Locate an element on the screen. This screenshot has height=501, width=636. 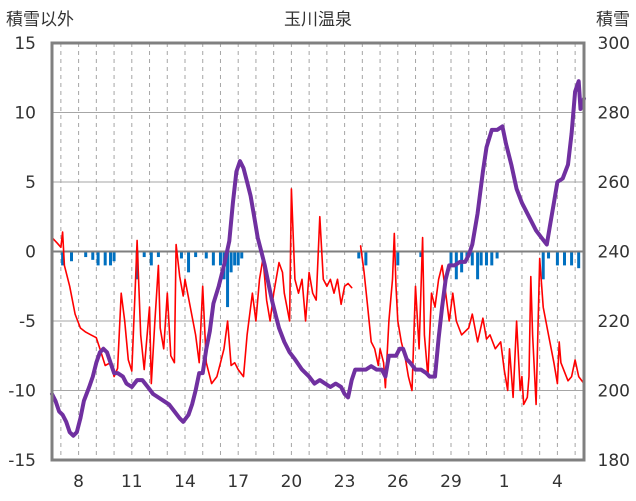
x-tick-label: 17 is located at coordinates (238, 482).